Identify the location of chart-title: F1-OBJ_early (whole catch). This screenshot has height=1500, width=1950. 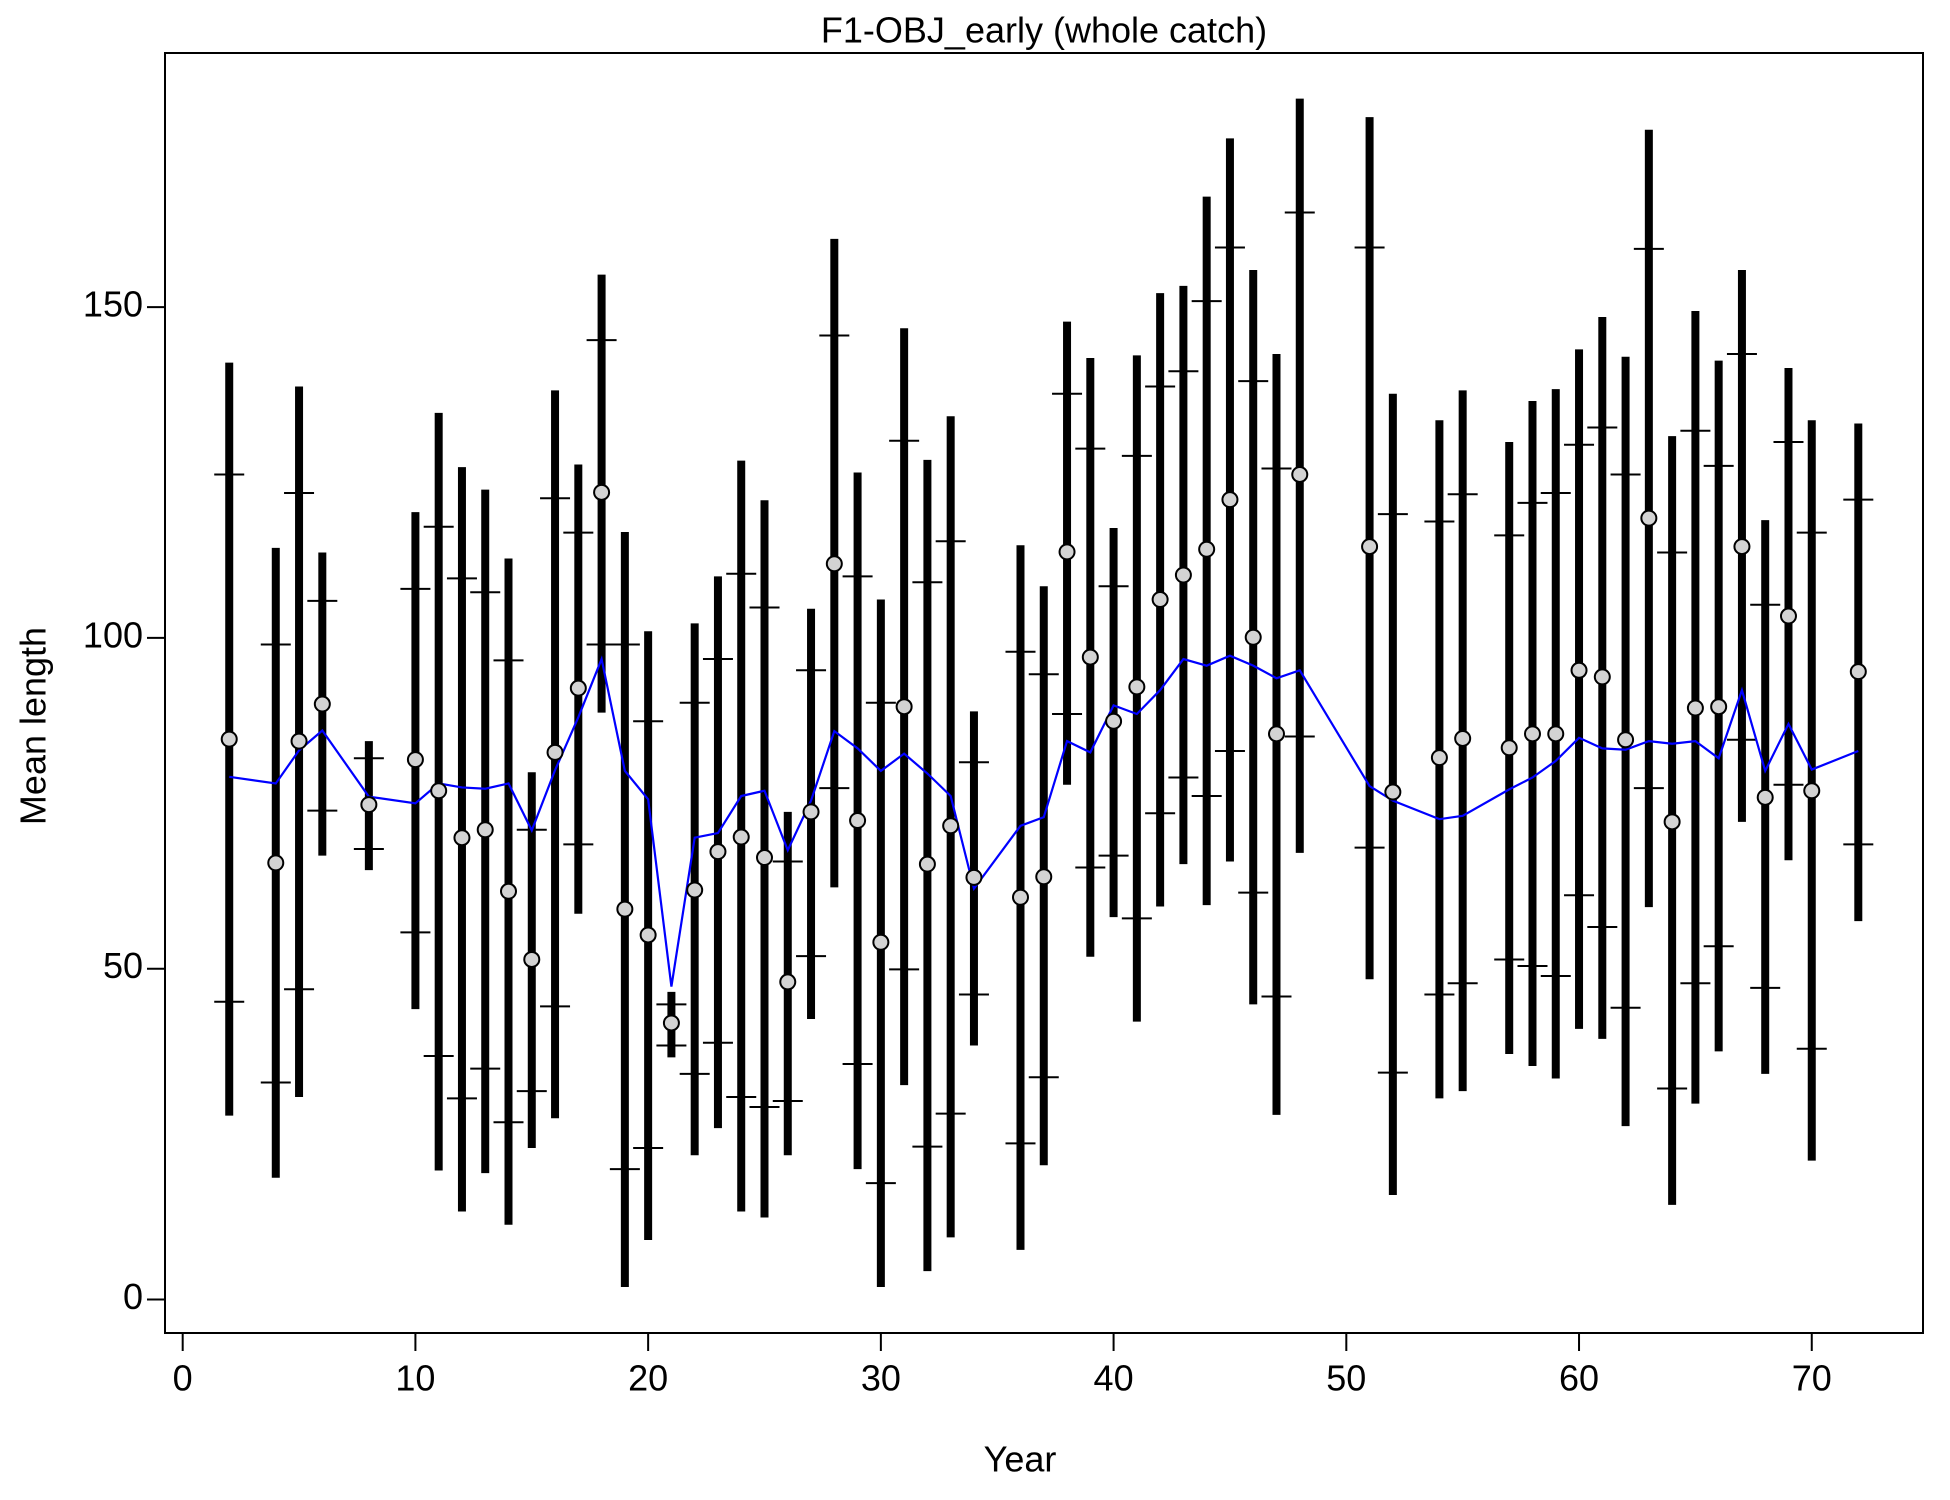
(1044, 30).